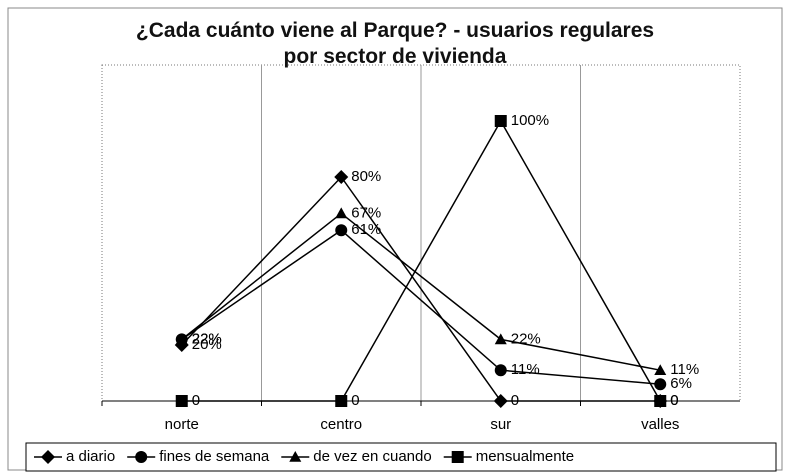 Image resolution: width=786 pixels, height=475 pixels. What do you see at coordinates (341, 424) in the screenshot?
I see `x-tick-label: centro` at bounding box center [341, 424].